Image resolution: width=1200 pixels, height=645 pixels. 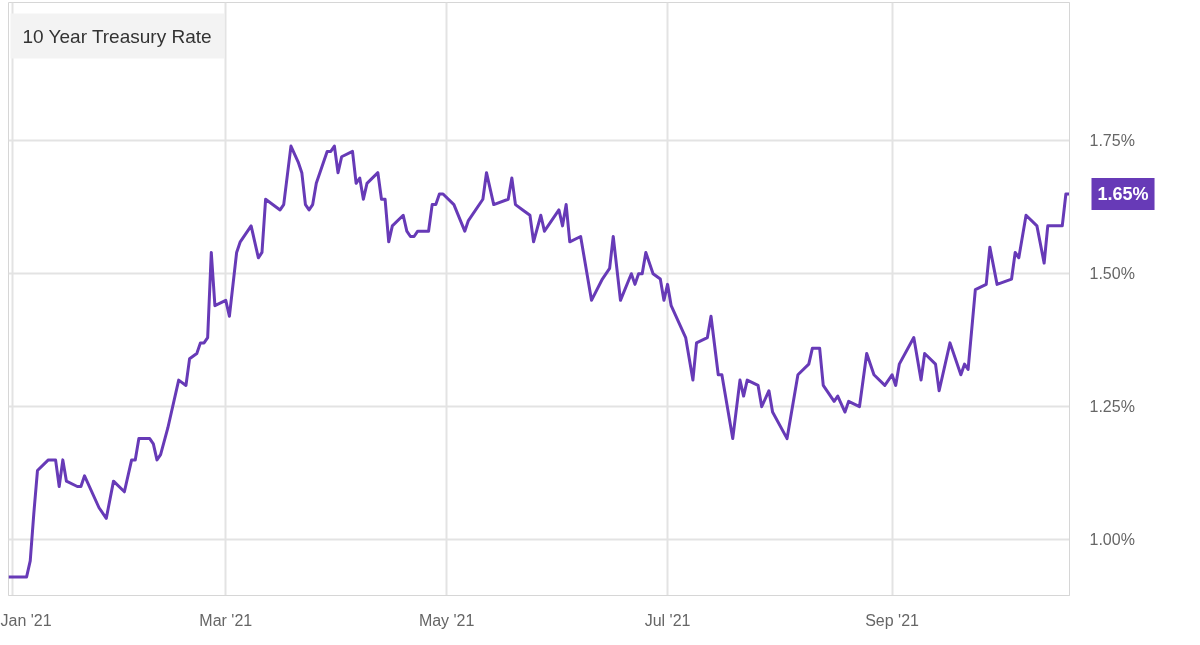 What do you see at coordinates (446, 620) in the screenshot?
I see `x-tick-label: May '21` at bounding box center [446, 620].